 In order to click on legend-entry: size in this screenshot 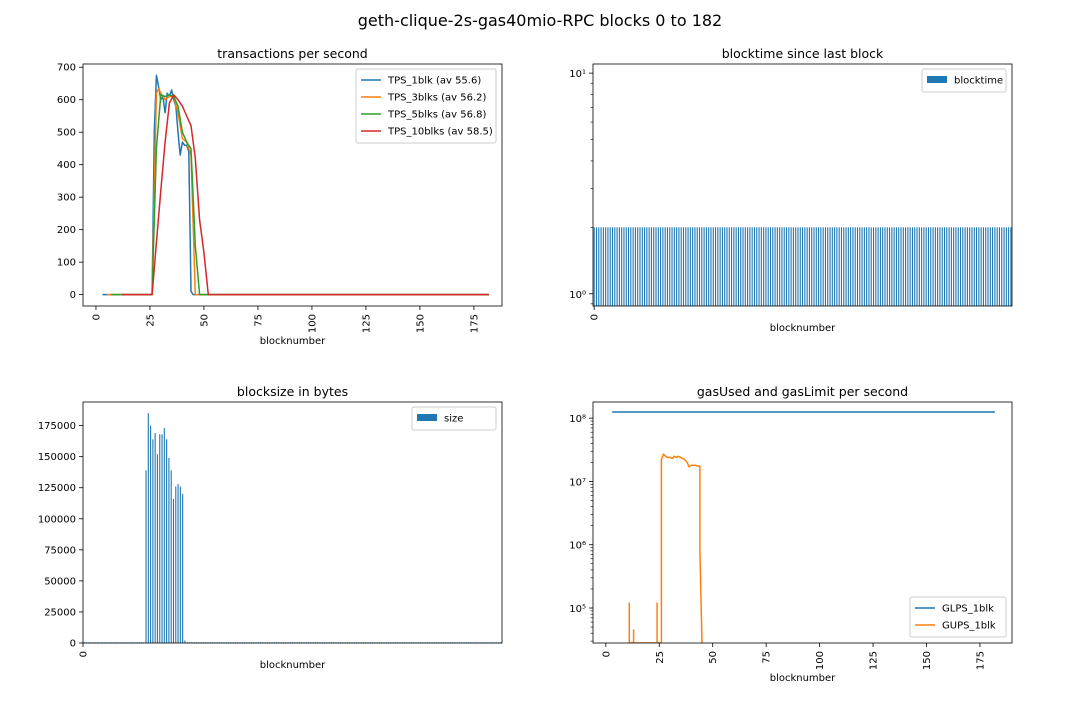, I will do `click(453, 419)`.